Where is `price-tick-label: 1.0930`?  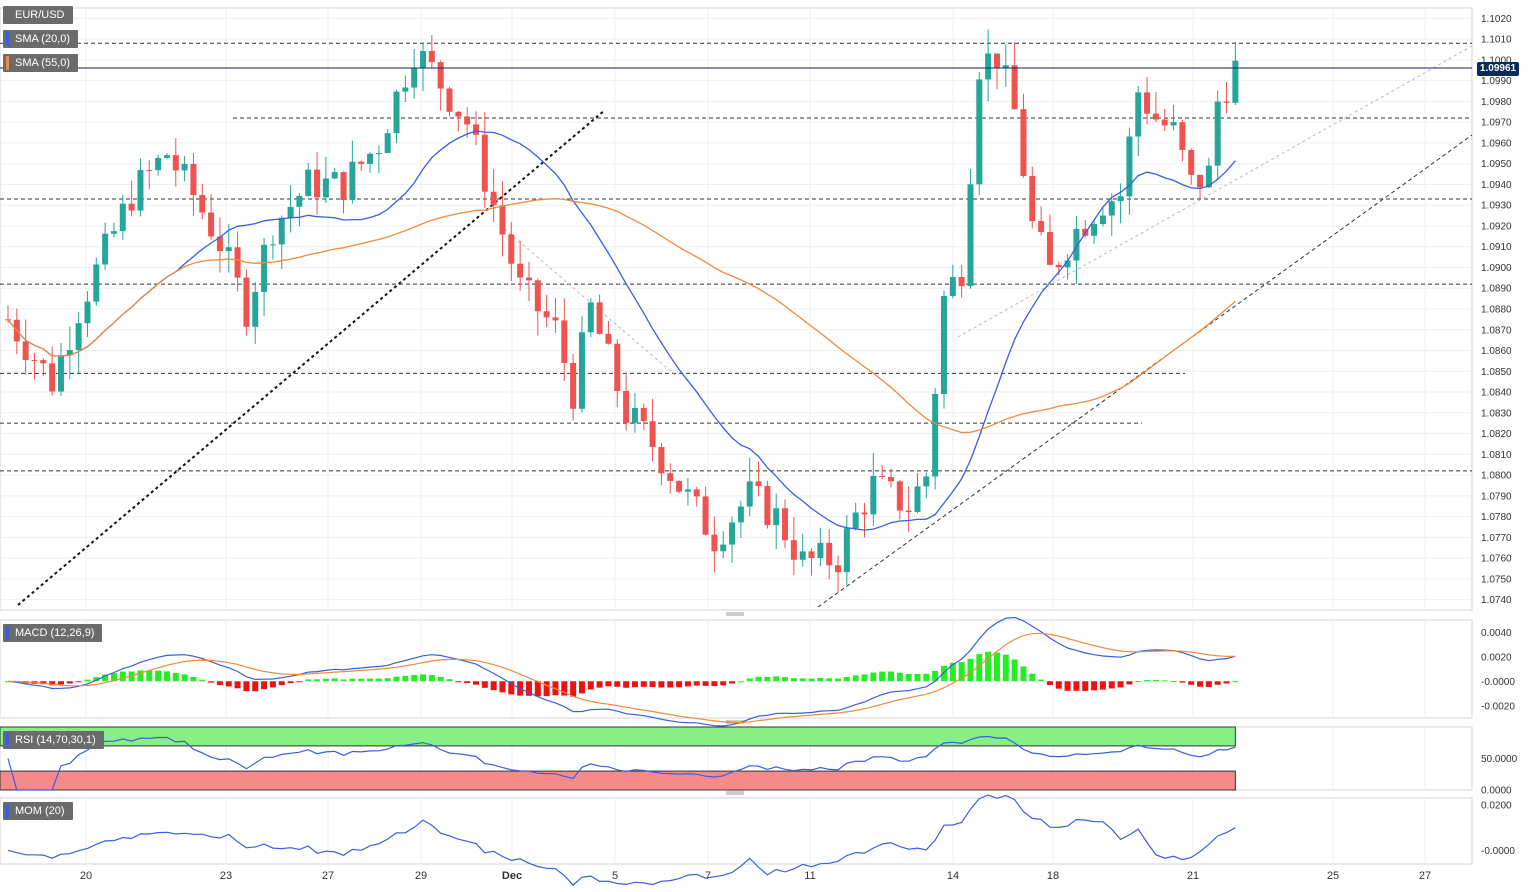 price-tick-label: 1.0930 is located at coordinates (1496, 206).